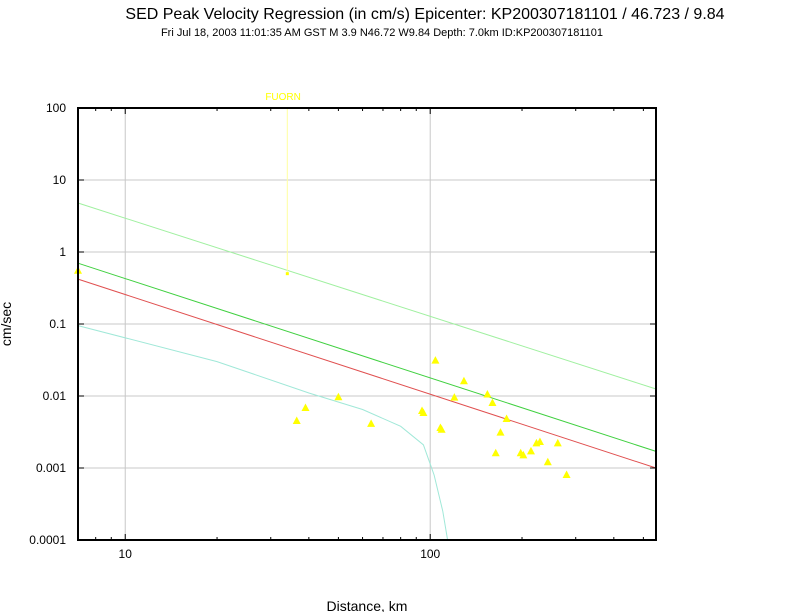 The height and width of the screenshot is (612, 792). Describe the element at coordinates (283, 97) in the screenshot. I see `station-label-fuorn: FUORN` at that location.